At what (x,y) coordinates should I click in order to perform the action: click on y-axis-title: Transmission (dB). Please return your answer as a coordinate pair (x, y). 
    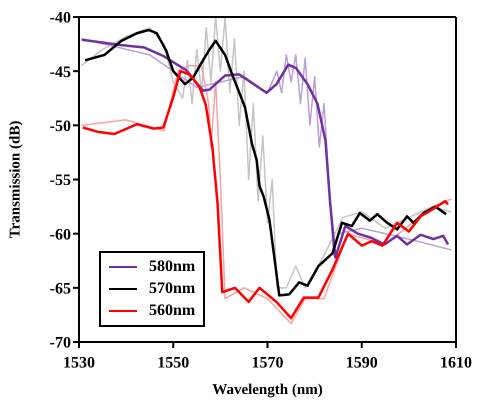
    Looking at the image, I should click on (15, 179).